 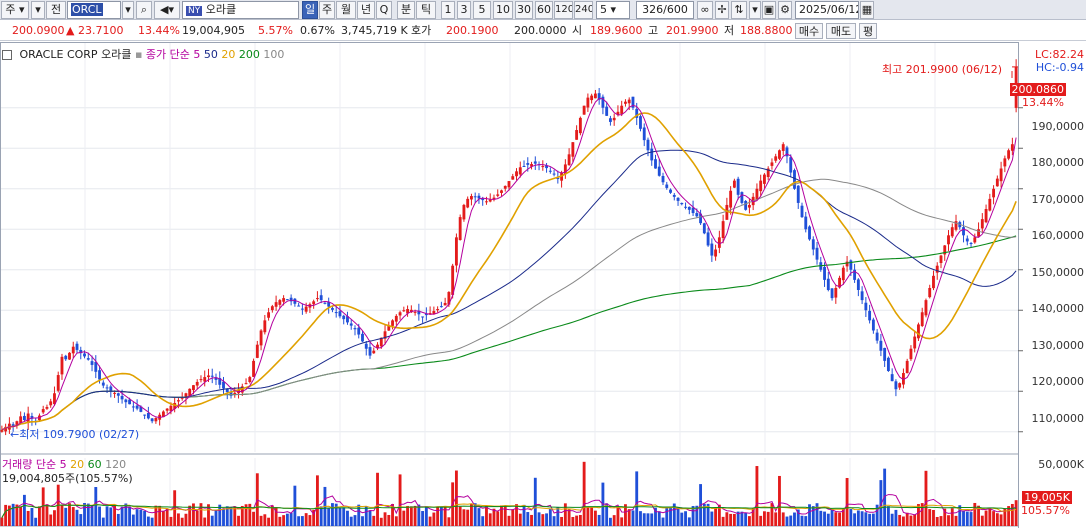 What do you see at coordinates (841, 31) in the screenshot?
I see `sell-button: 매도` at bounding box center [841, 31].